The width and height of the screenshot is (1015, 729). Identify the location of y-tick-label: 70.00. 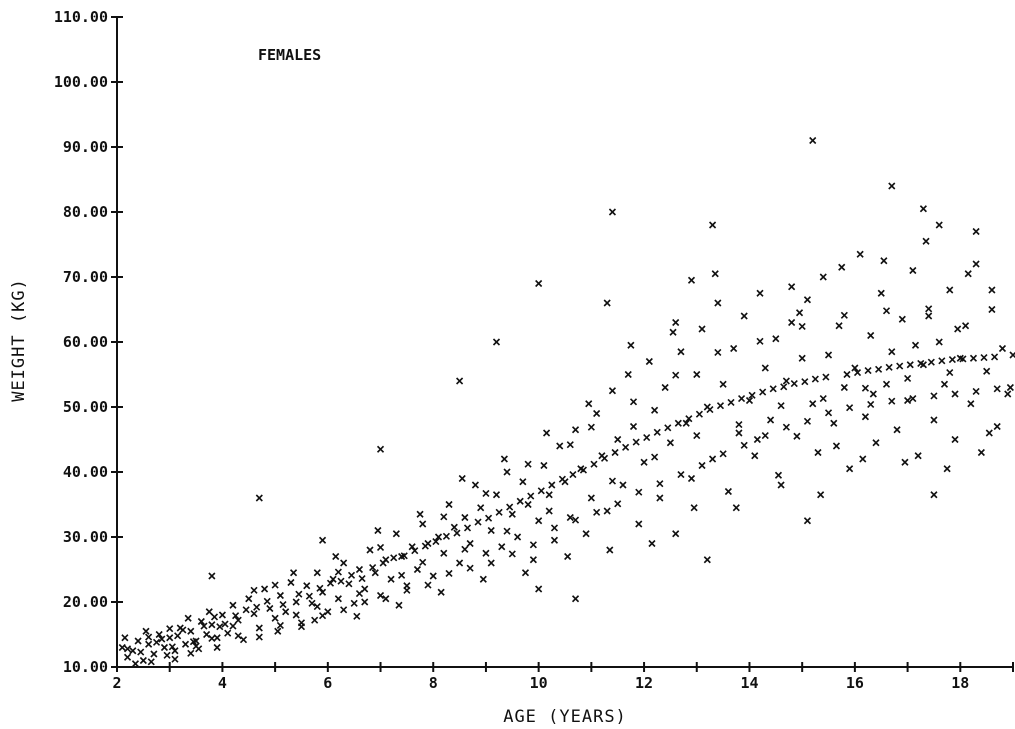
(85, 277).